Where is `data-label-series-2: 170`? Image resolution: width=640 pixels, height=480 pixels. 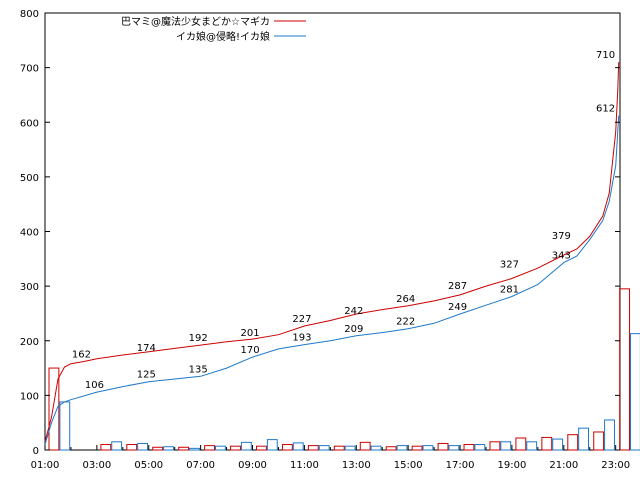
data-label-series-2: 170 is located at coordinates (250, 350).